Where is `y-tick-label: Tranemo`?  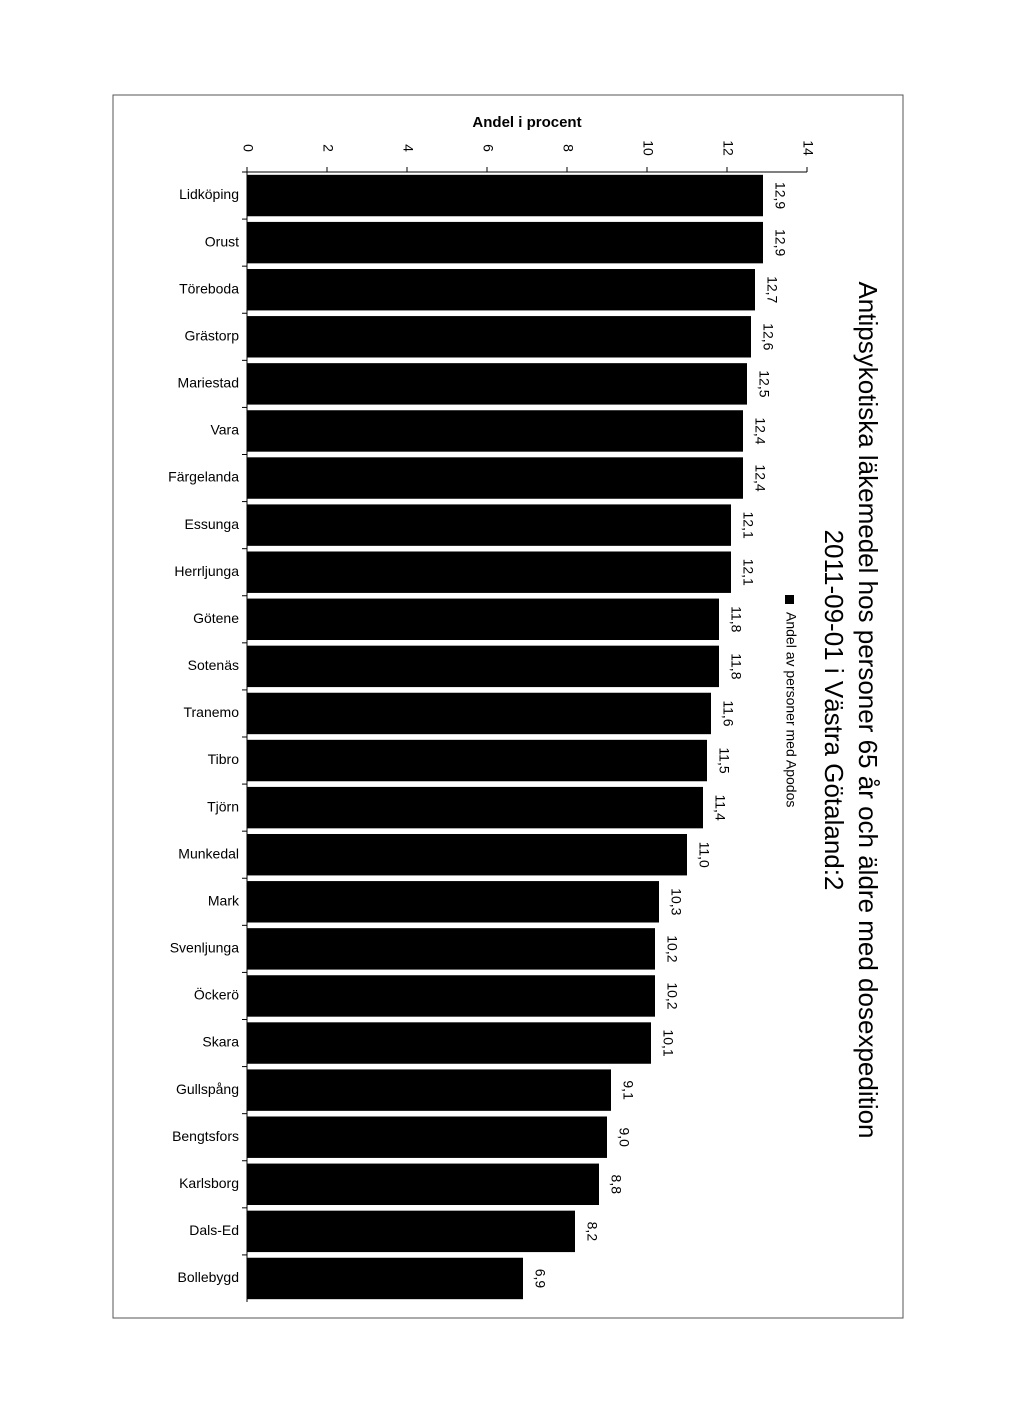 y-tick-label: Tranemo is located at coordinates (211, 712).